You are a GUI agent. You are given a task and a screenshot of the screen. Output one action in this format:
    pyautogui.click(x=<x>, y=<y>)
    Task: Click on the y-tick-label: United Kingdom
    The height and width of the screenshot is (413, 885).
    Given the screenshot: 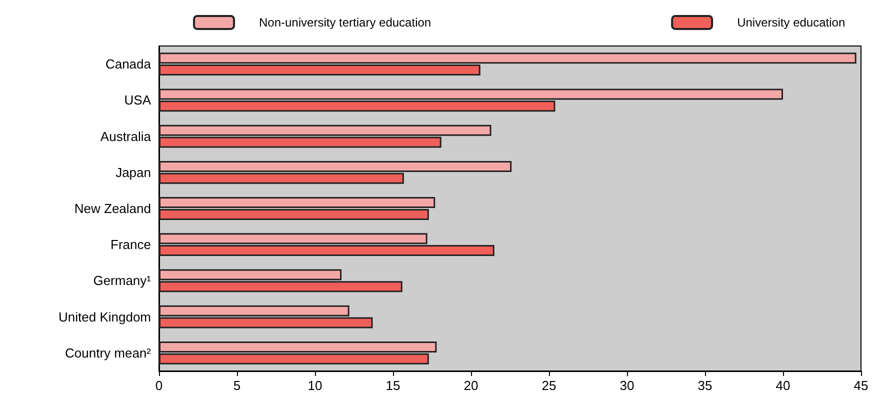 What is the action you would take?
    pyautogui.click(x=104, y=316)
    